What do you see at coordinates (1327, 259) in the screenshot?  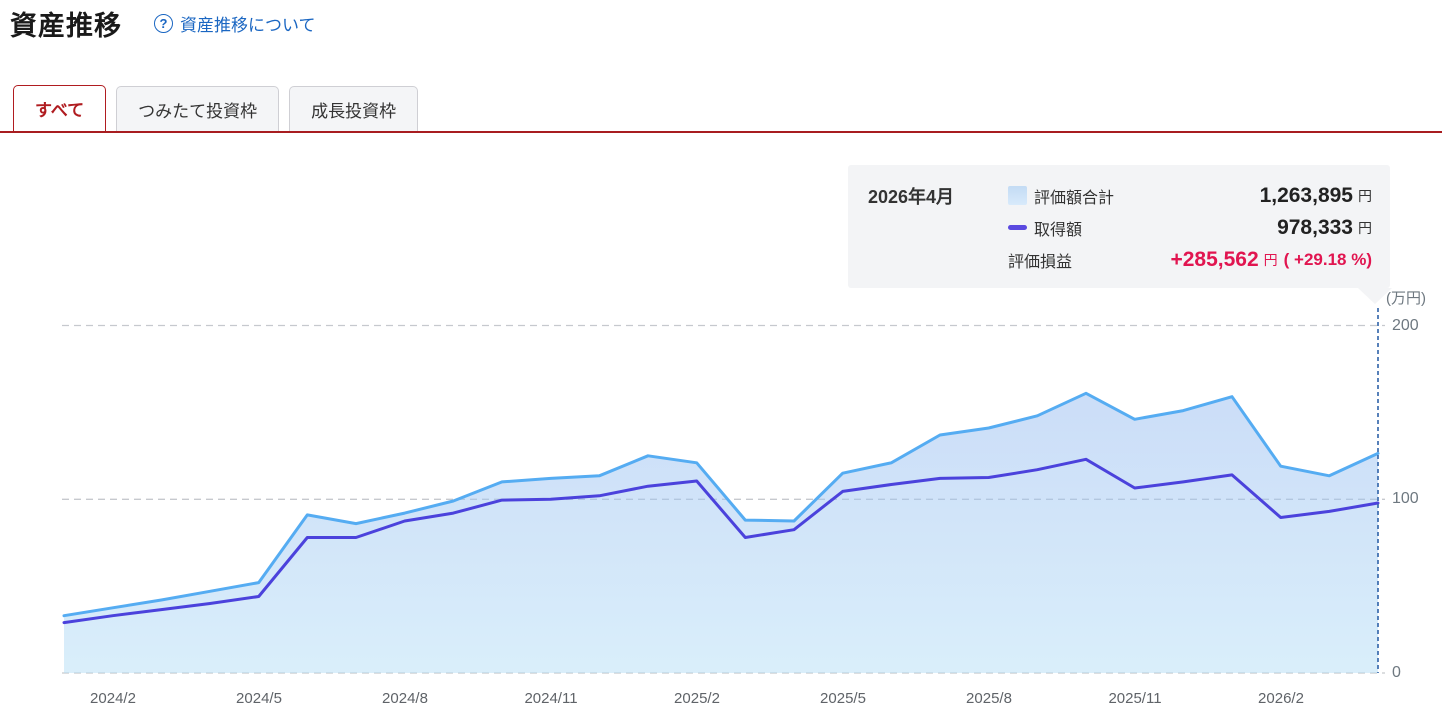 I see `tooltip-row-percent: ( +29.18 %)` at bounding box center [1327, 259].